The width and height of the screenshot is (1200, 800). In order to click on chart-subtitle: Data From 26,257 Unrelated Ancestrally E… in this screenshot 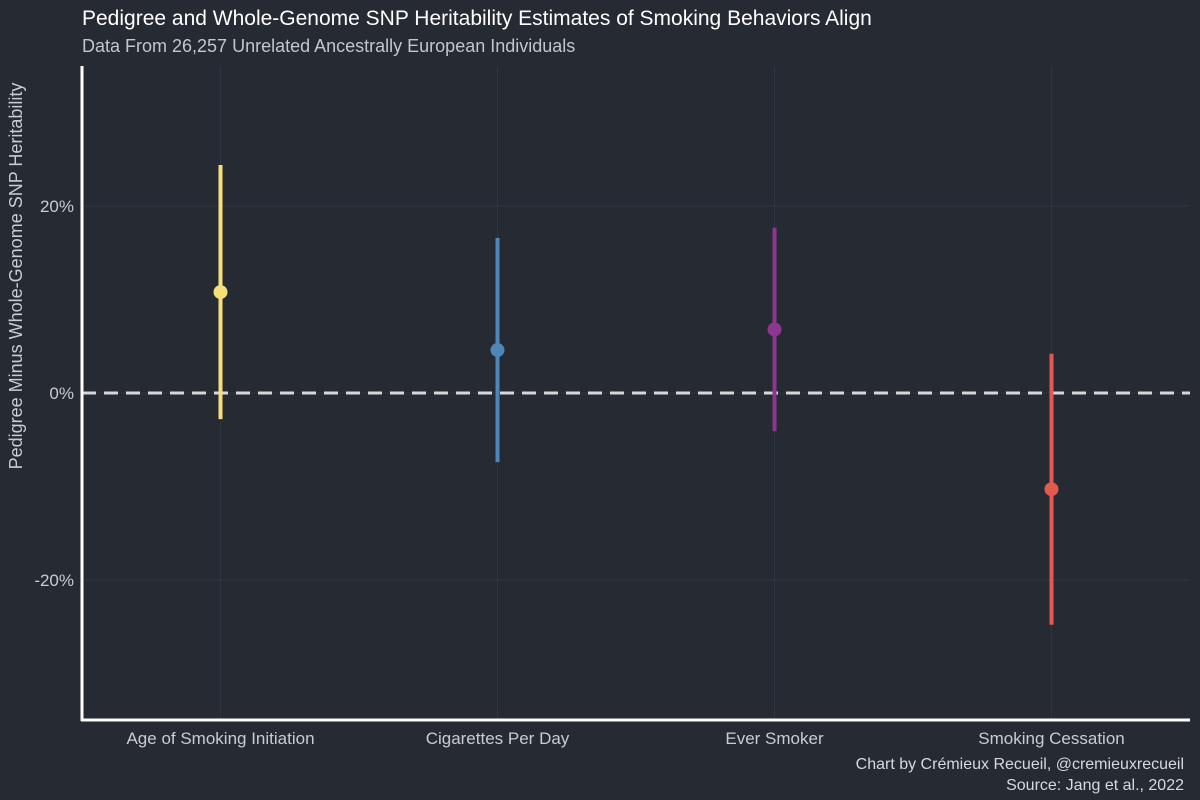, I will do `click(328, 46)`.